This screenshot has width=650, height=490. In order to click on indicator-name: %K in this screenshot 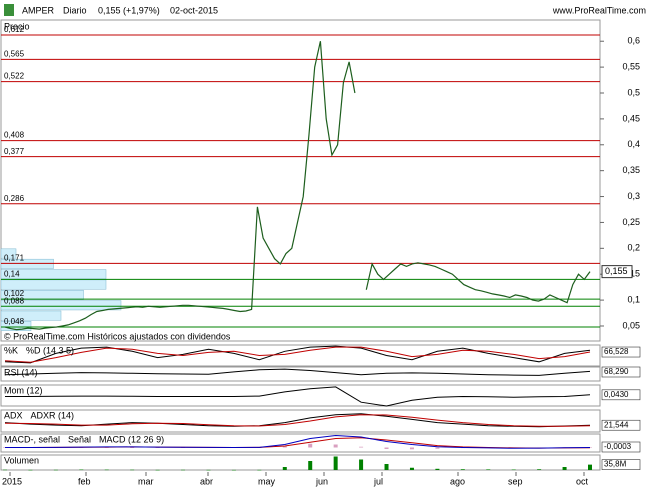, I will do `click(11, 350)`.